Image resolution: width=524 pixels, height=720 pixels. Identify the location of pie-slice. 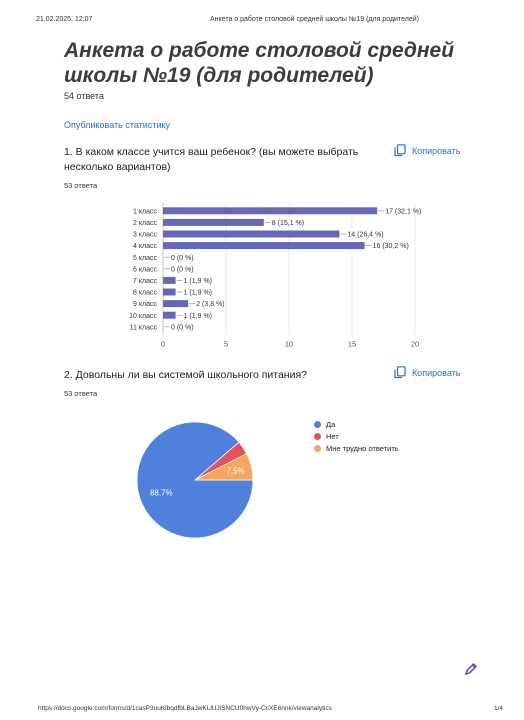
(224, 467).